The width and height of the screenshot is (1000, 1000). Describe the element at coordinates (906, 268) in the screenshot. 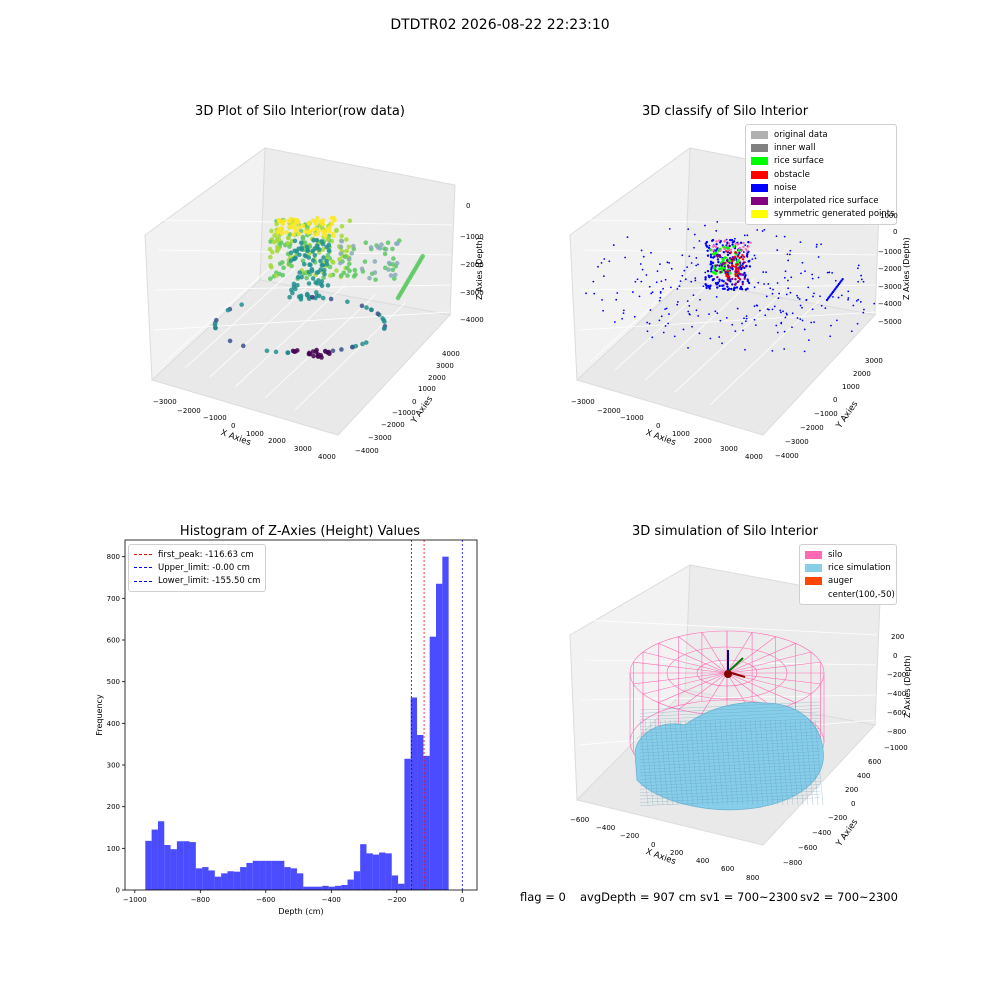

I see `panel2-zlabel: Z Axies (Depth)` at that location.